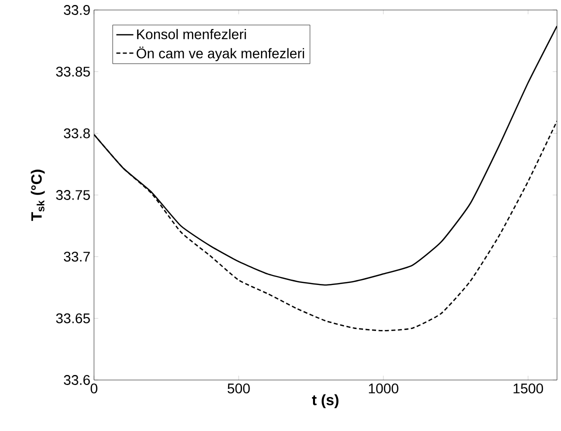 Image resolution: width=561 pixels, height=431 pixels. What do you see at coordinates (77, 10) in the screenshot?
I see `y-tick-label: 33.9` at bounding box center [77, 10].